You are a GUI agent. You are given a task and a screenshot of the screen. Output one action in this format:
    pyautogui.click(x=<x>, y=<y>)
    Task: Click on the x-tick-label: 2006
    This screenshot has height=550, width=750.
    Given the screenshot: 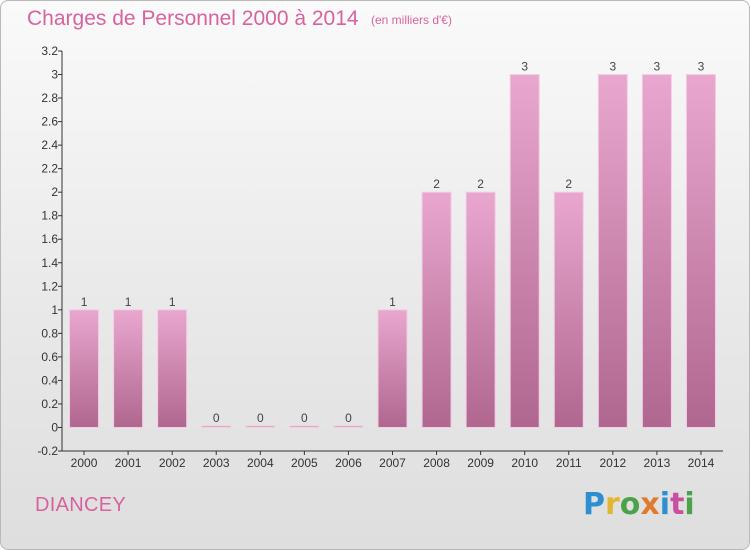 What is the action you would take?
    pyautogui.click(x=348, y=463)
    